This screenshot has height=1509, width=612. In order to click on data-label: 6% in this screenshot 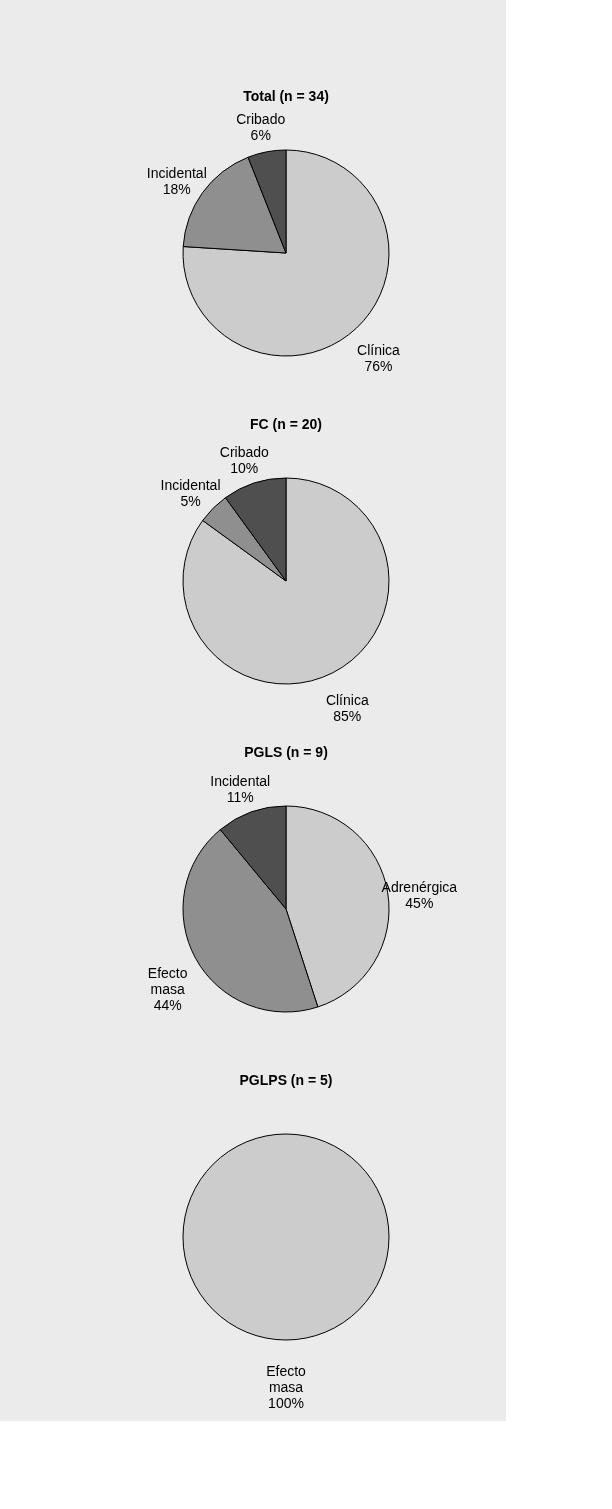, I will do `click(260, 135)`.